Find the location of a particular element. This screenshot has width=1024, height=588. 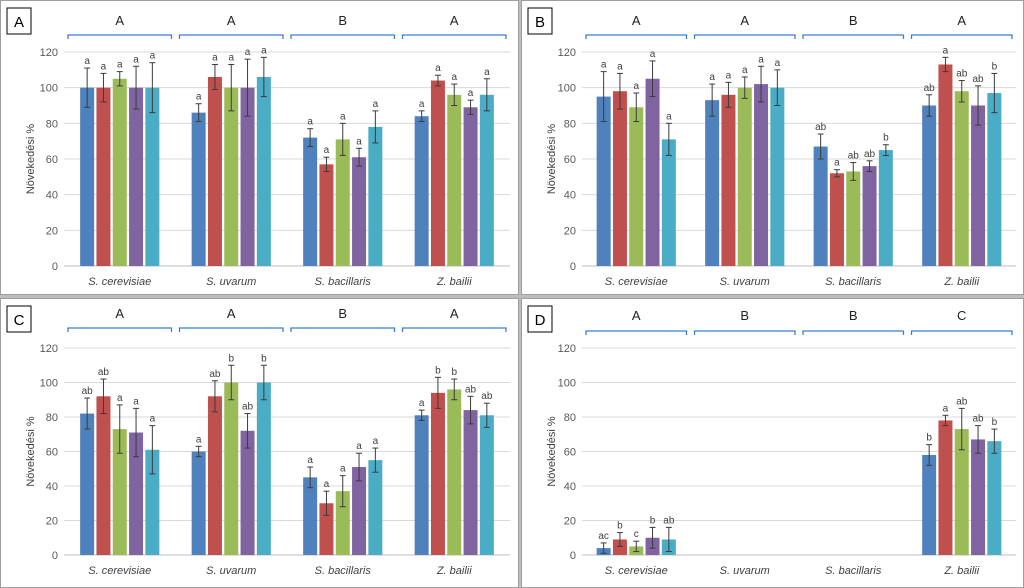

panel-letter: C is located at coordinates (19, 320).